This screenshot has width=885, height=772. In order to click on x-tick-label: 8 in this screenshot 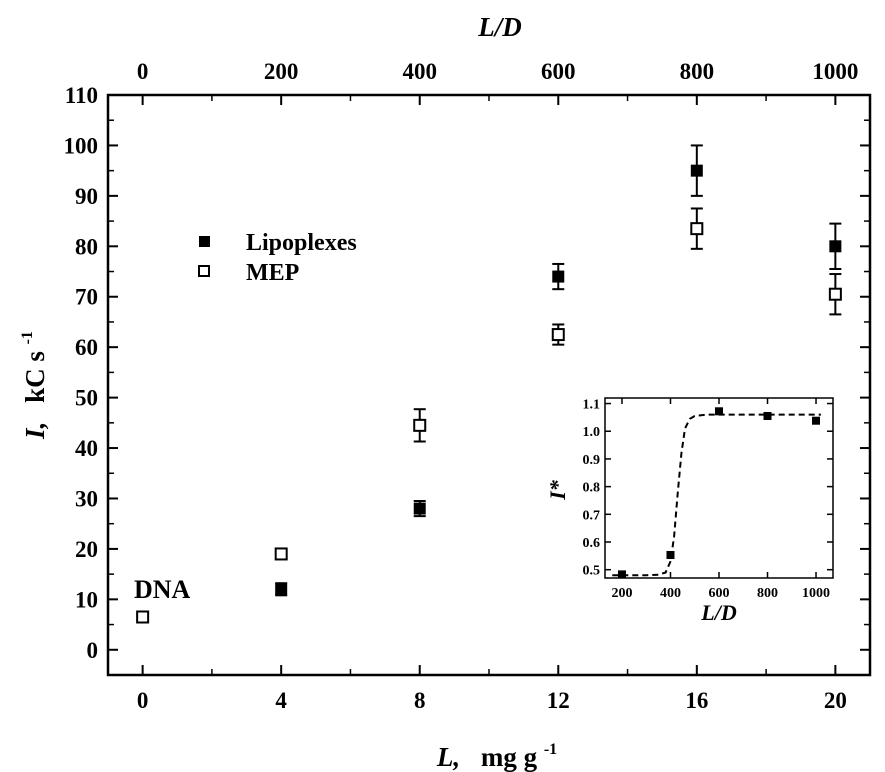, I will do `click(420, 700)`.